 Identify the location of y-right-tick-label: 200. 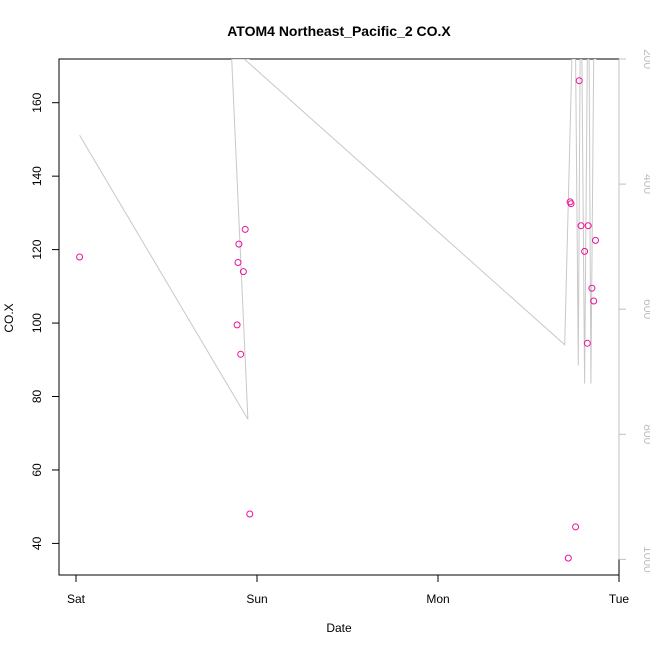
(645, 59).